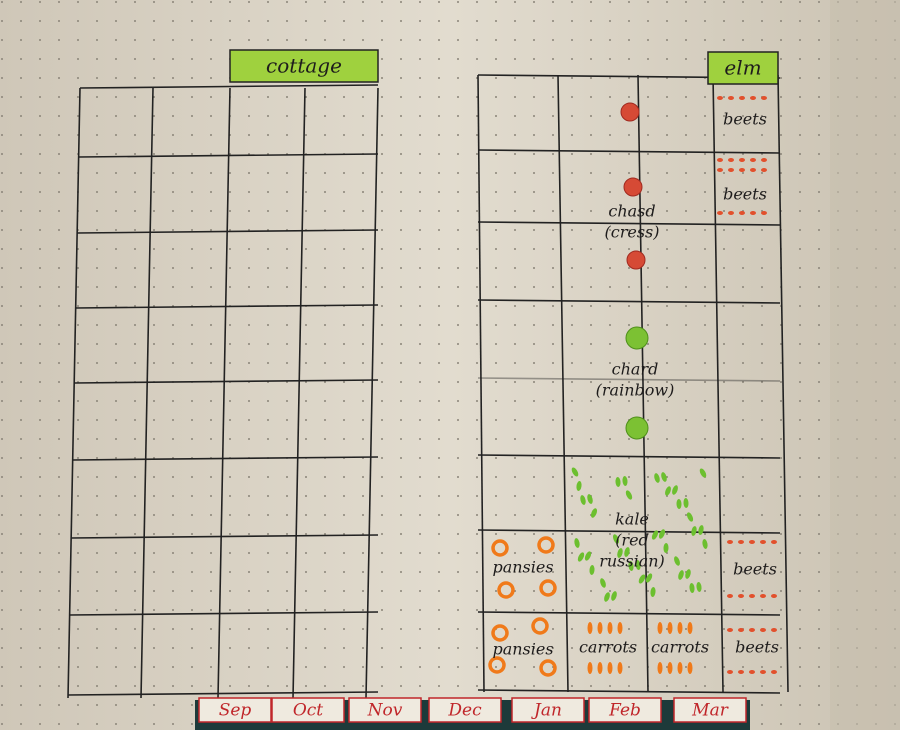 This screenshot has height=730, width=900. What do you see at coordinates (632, 540) in the screenshot?
I see `plant-label: (red` at bounding box center [632, 540].